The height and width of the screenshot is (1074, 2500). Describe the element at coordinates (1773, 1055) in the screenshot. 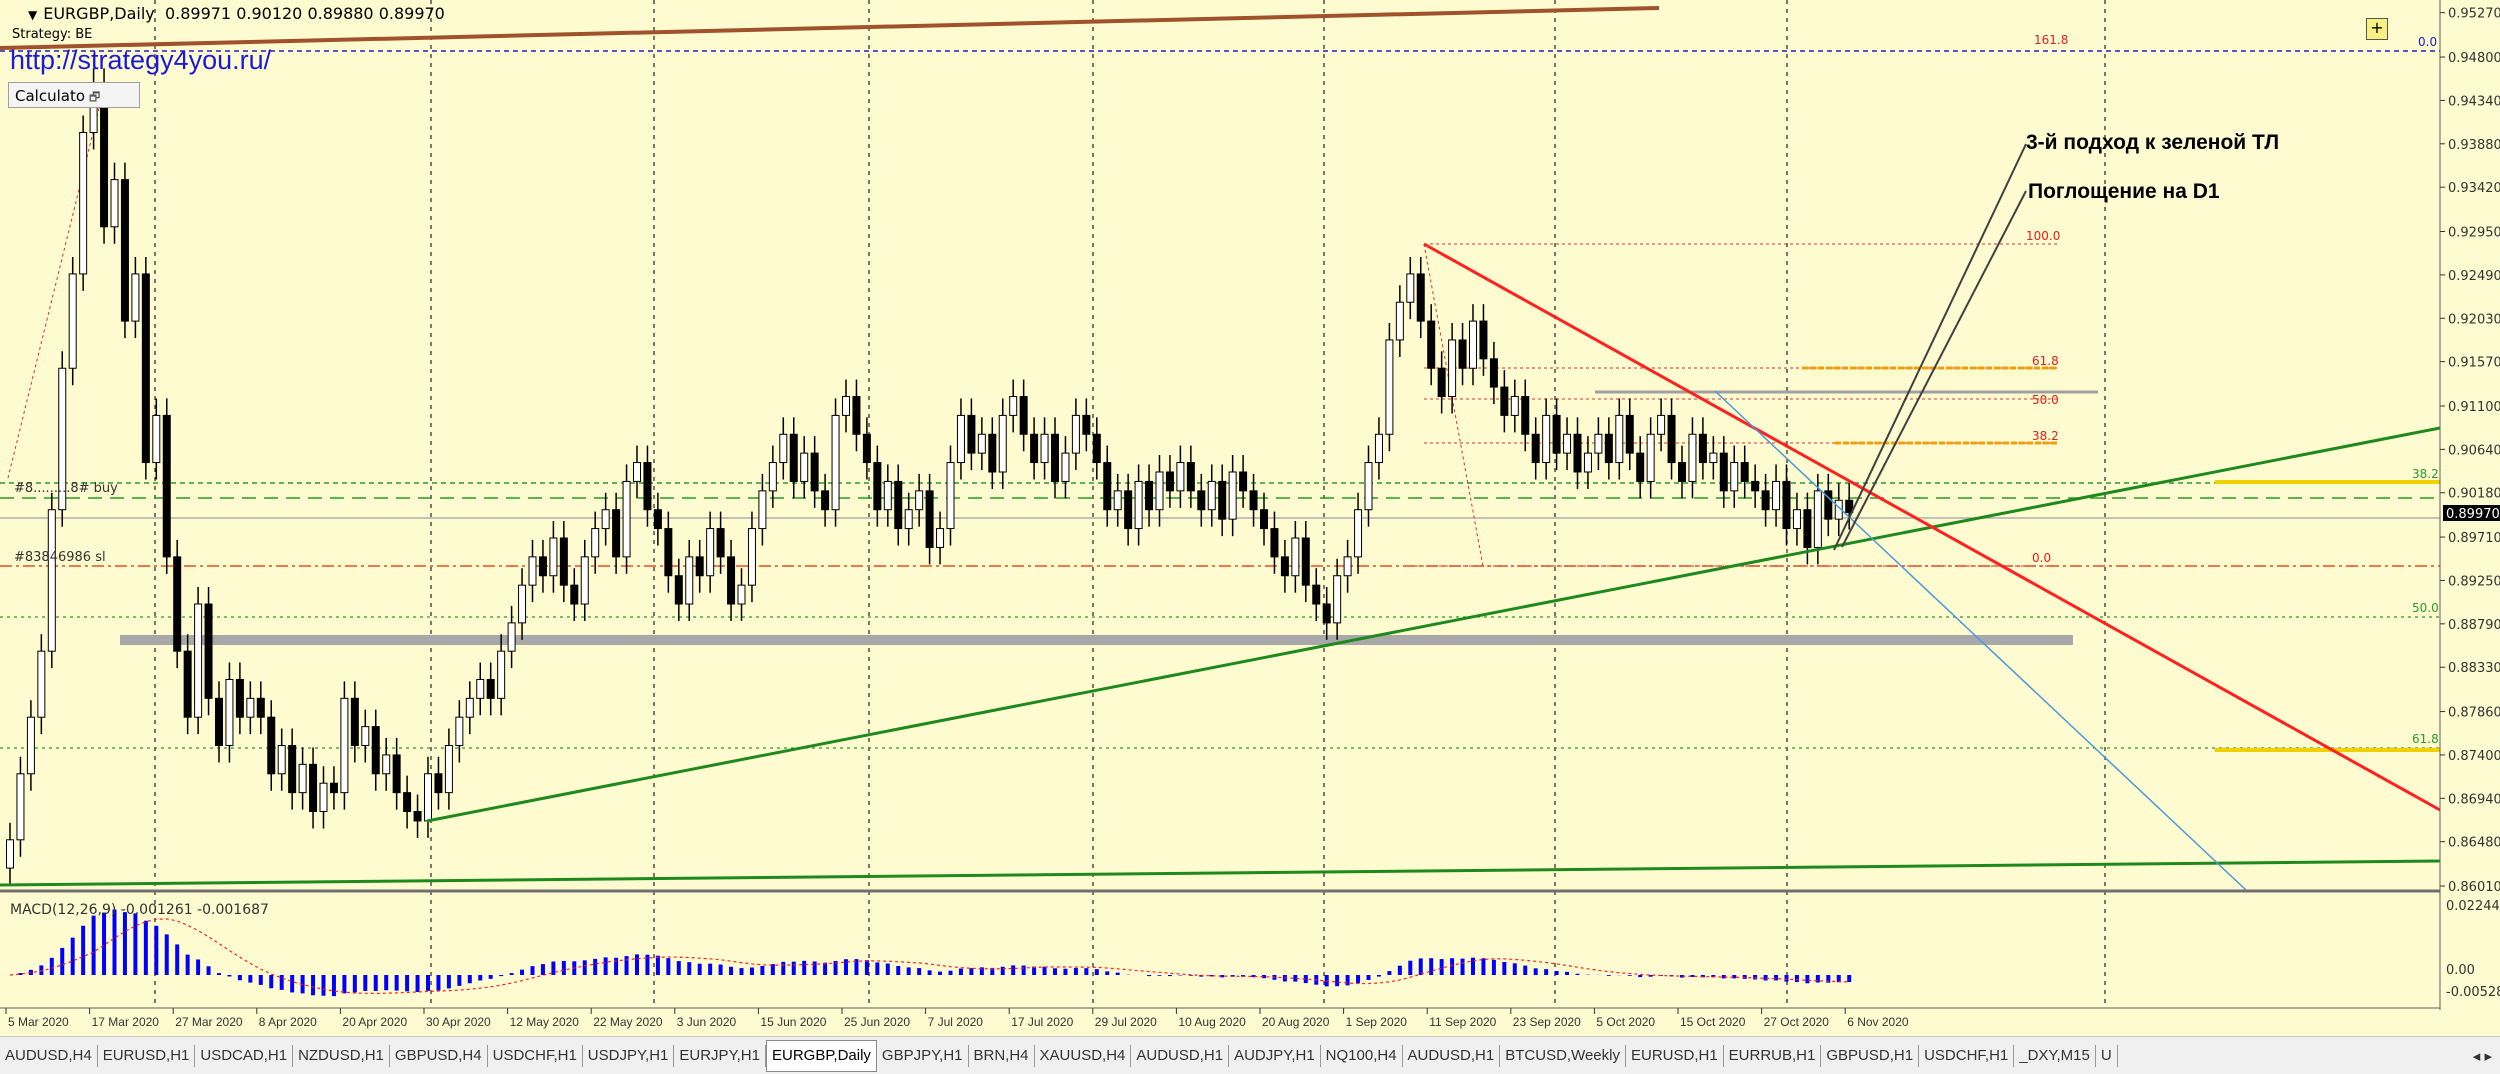

I see `tab-eurrub-h1: EURRUB,H1` at that location.